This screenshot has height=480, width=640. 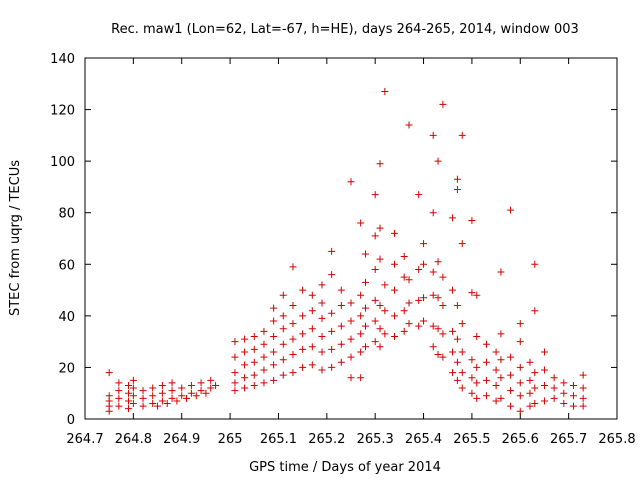 What do you see at coordinates (71, 420) in the screenshot?
I see `y-tick-label: 0` at bounding box center [71, 420].